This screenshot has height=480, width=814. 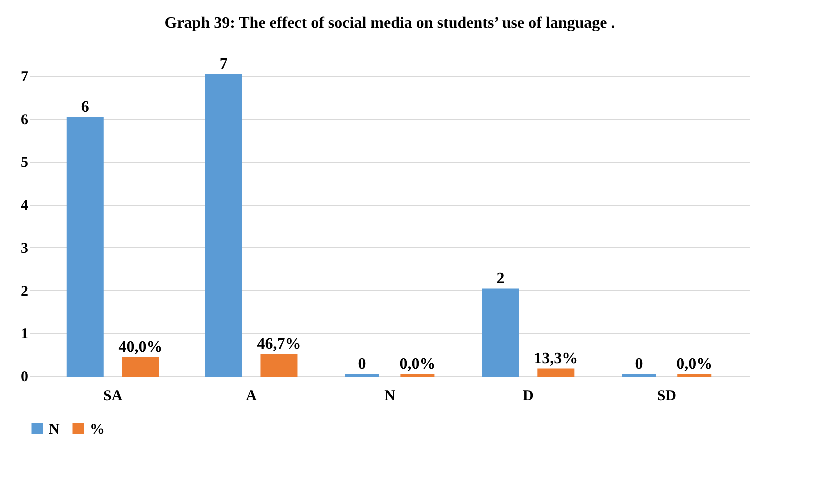 What do you see at coordinates (390, 396) in the screenshot?
I see `x-tick-label: N` at bounding box center [390, 396].